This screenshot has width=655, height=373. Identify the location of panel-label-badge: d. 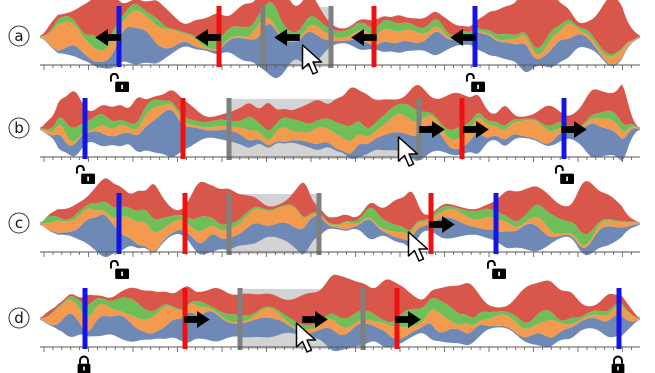
(19, 318).